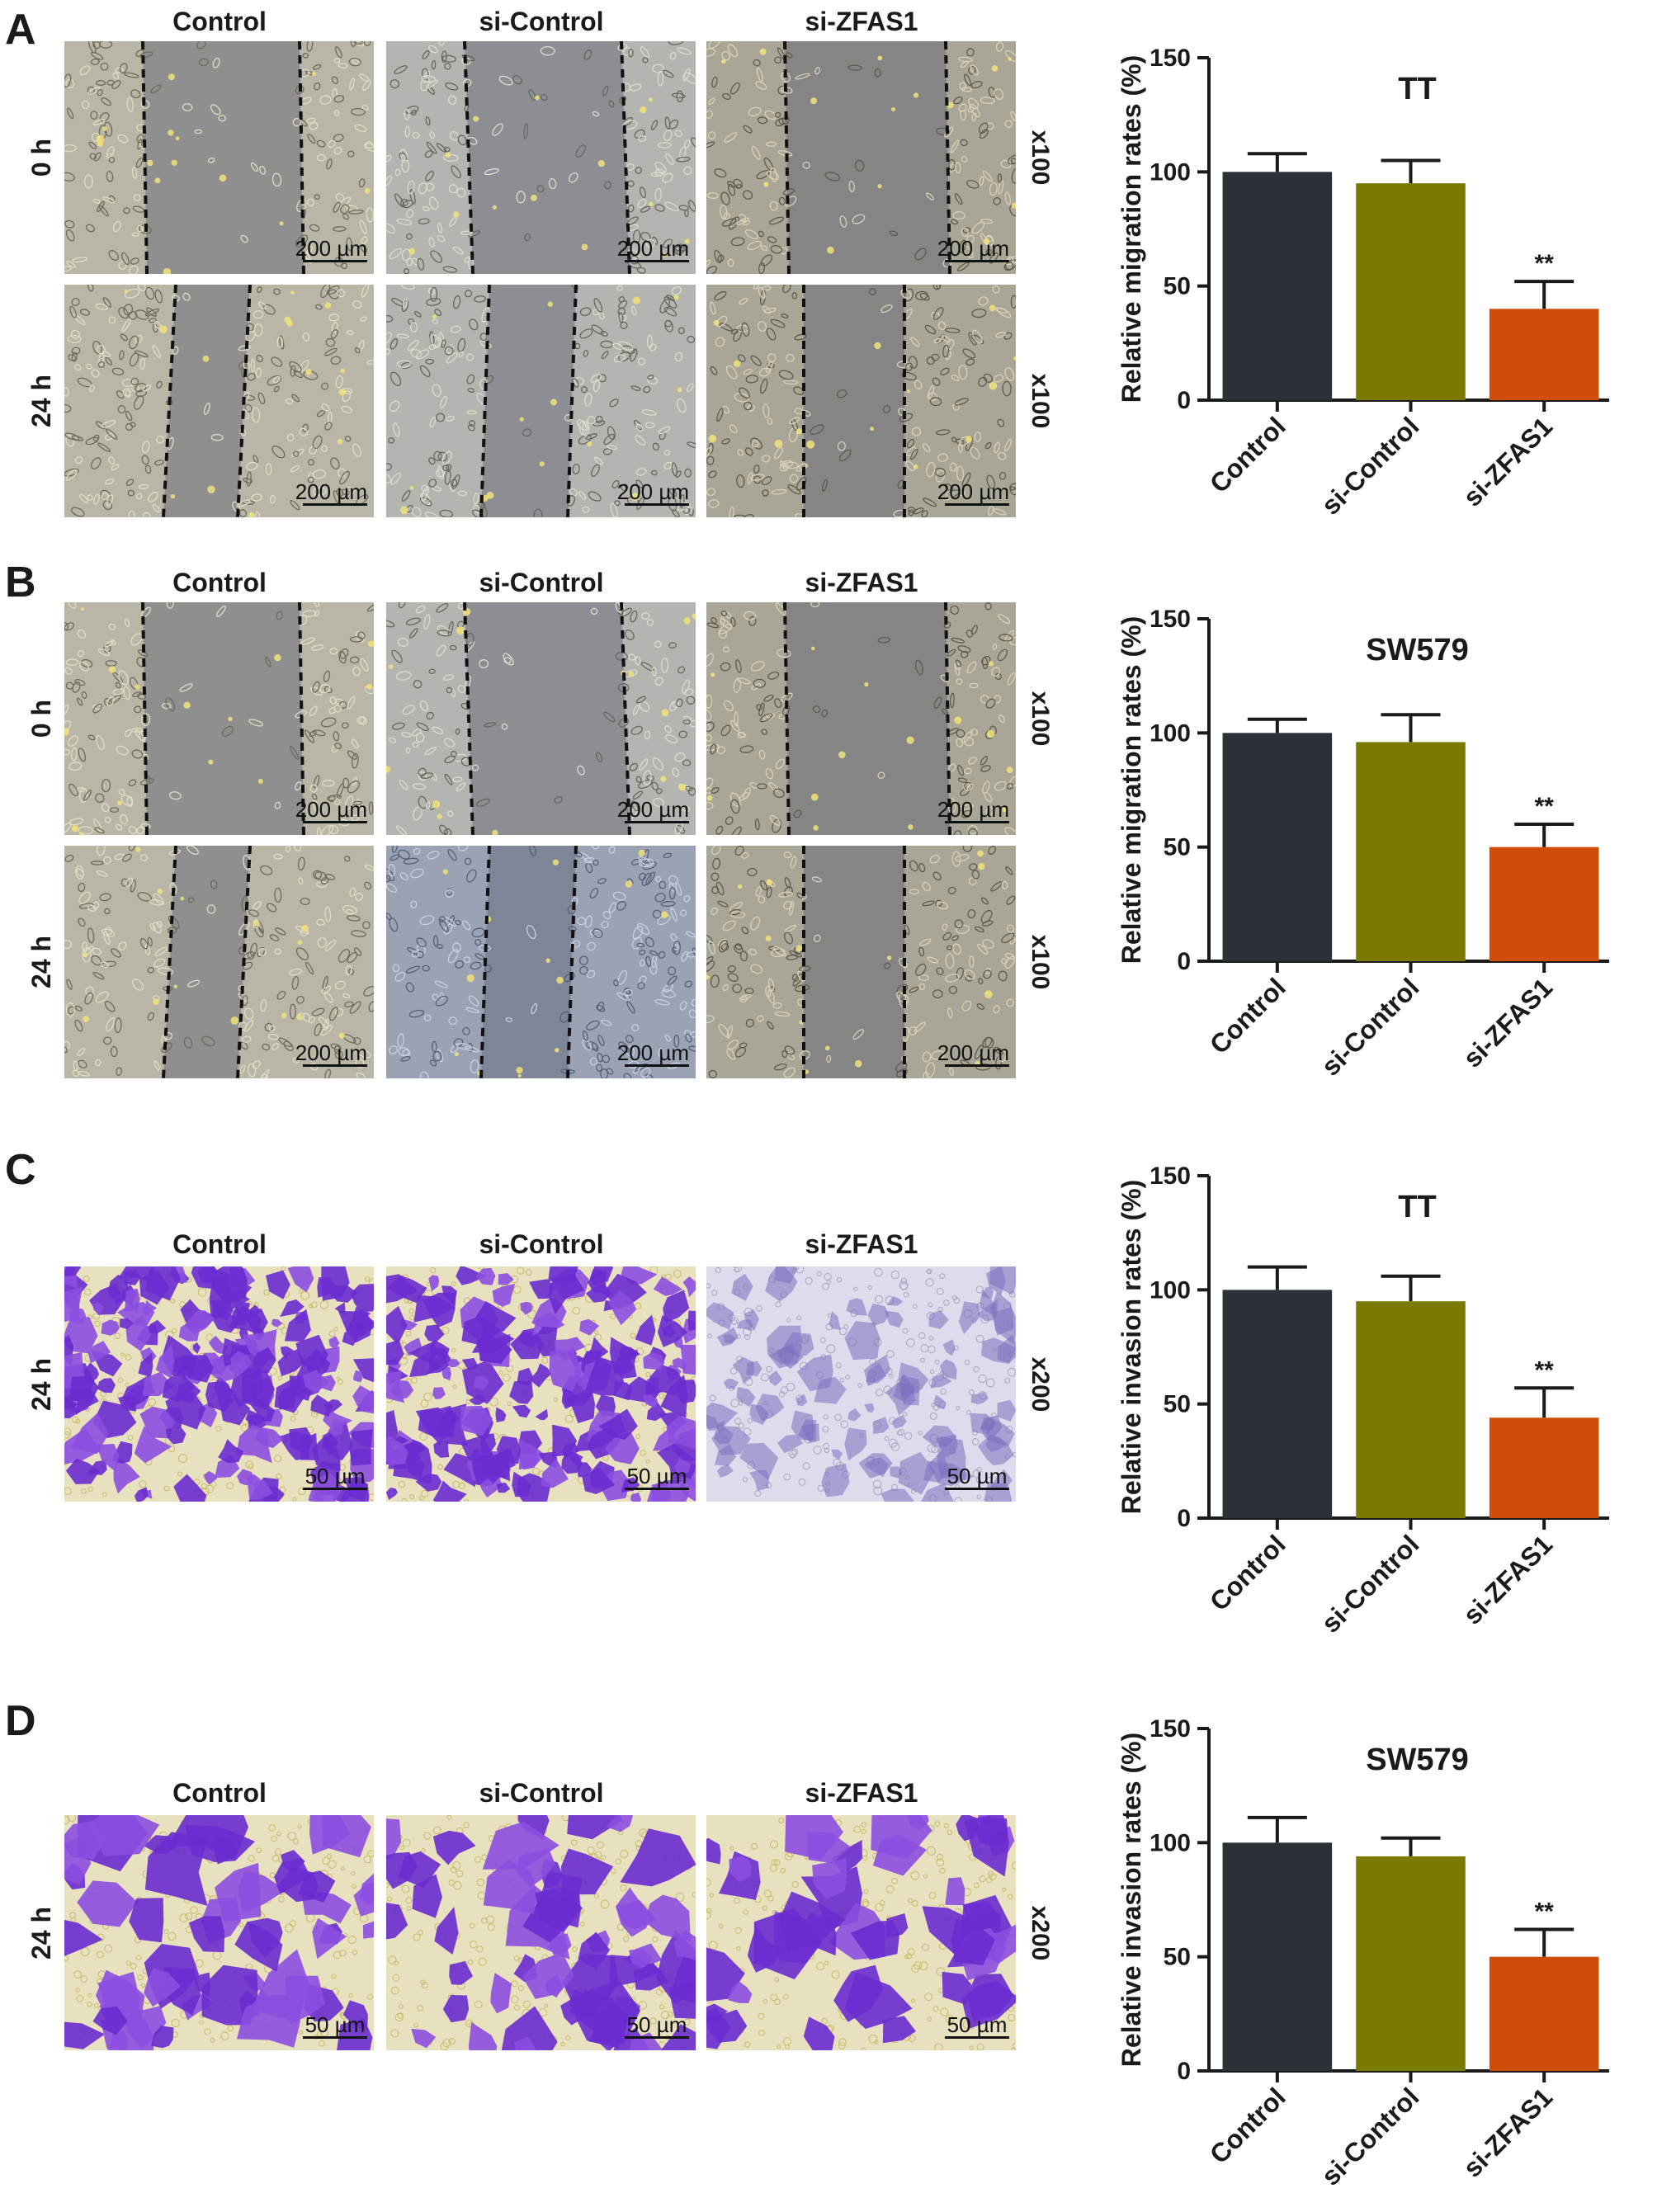 This screenshot has width=1676, height=2212. What do you see at coordinates (1041, 401) in the screenshot?
I see `magnification-label: x100` at bounding box center [1041, 401].